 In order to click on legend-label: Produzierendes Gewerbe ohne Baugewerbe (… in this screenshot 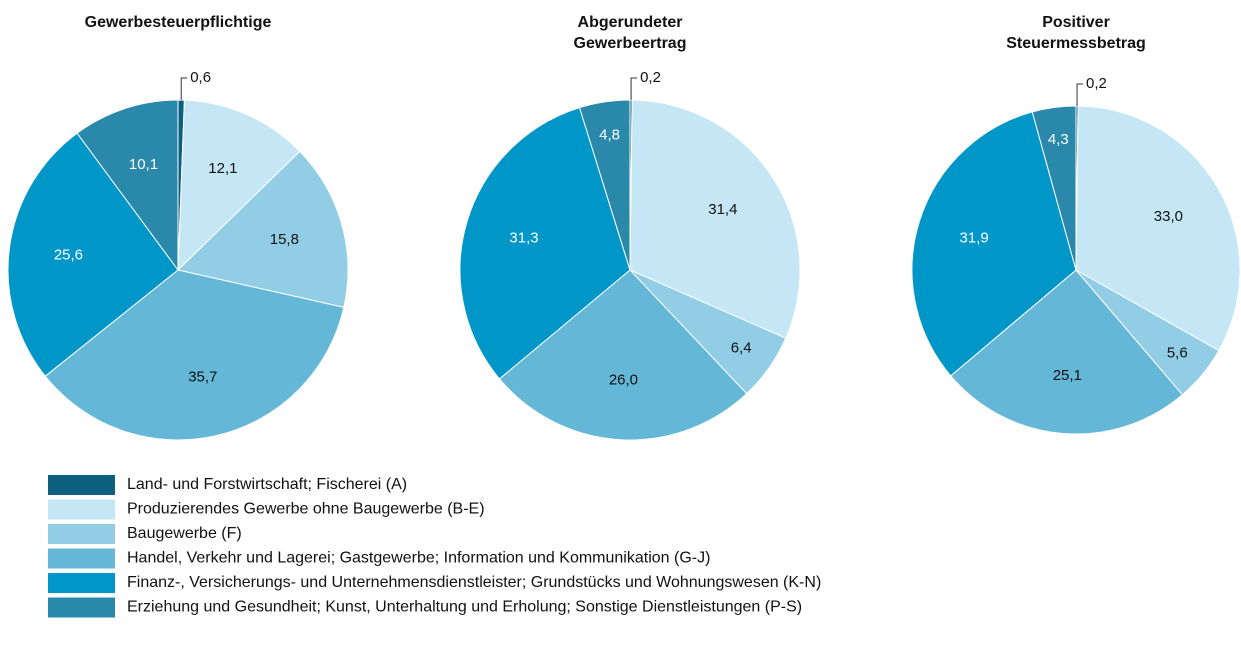, I will do `click(306, 509)`.